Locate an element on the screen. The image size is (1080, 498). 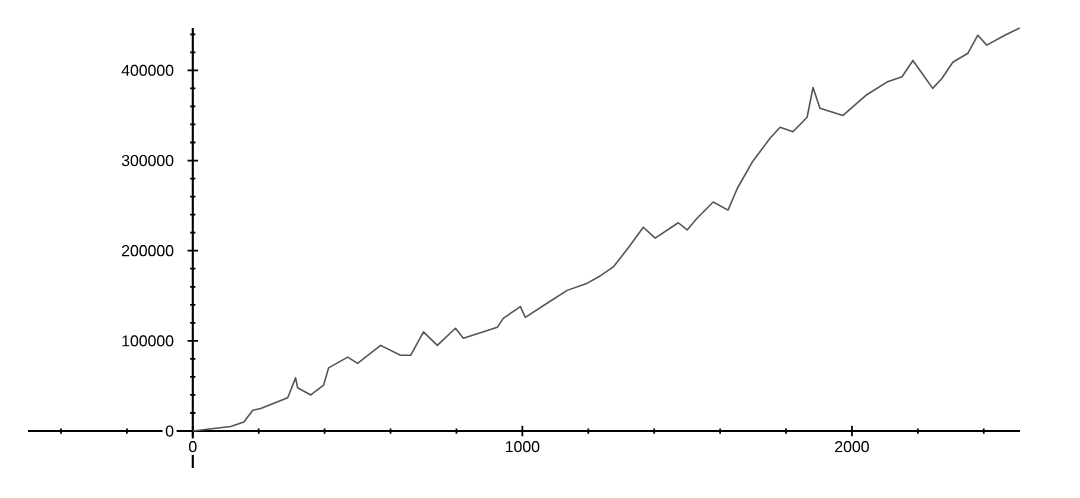
x-tick-label: 1000 is located at coordinates (522, 447).